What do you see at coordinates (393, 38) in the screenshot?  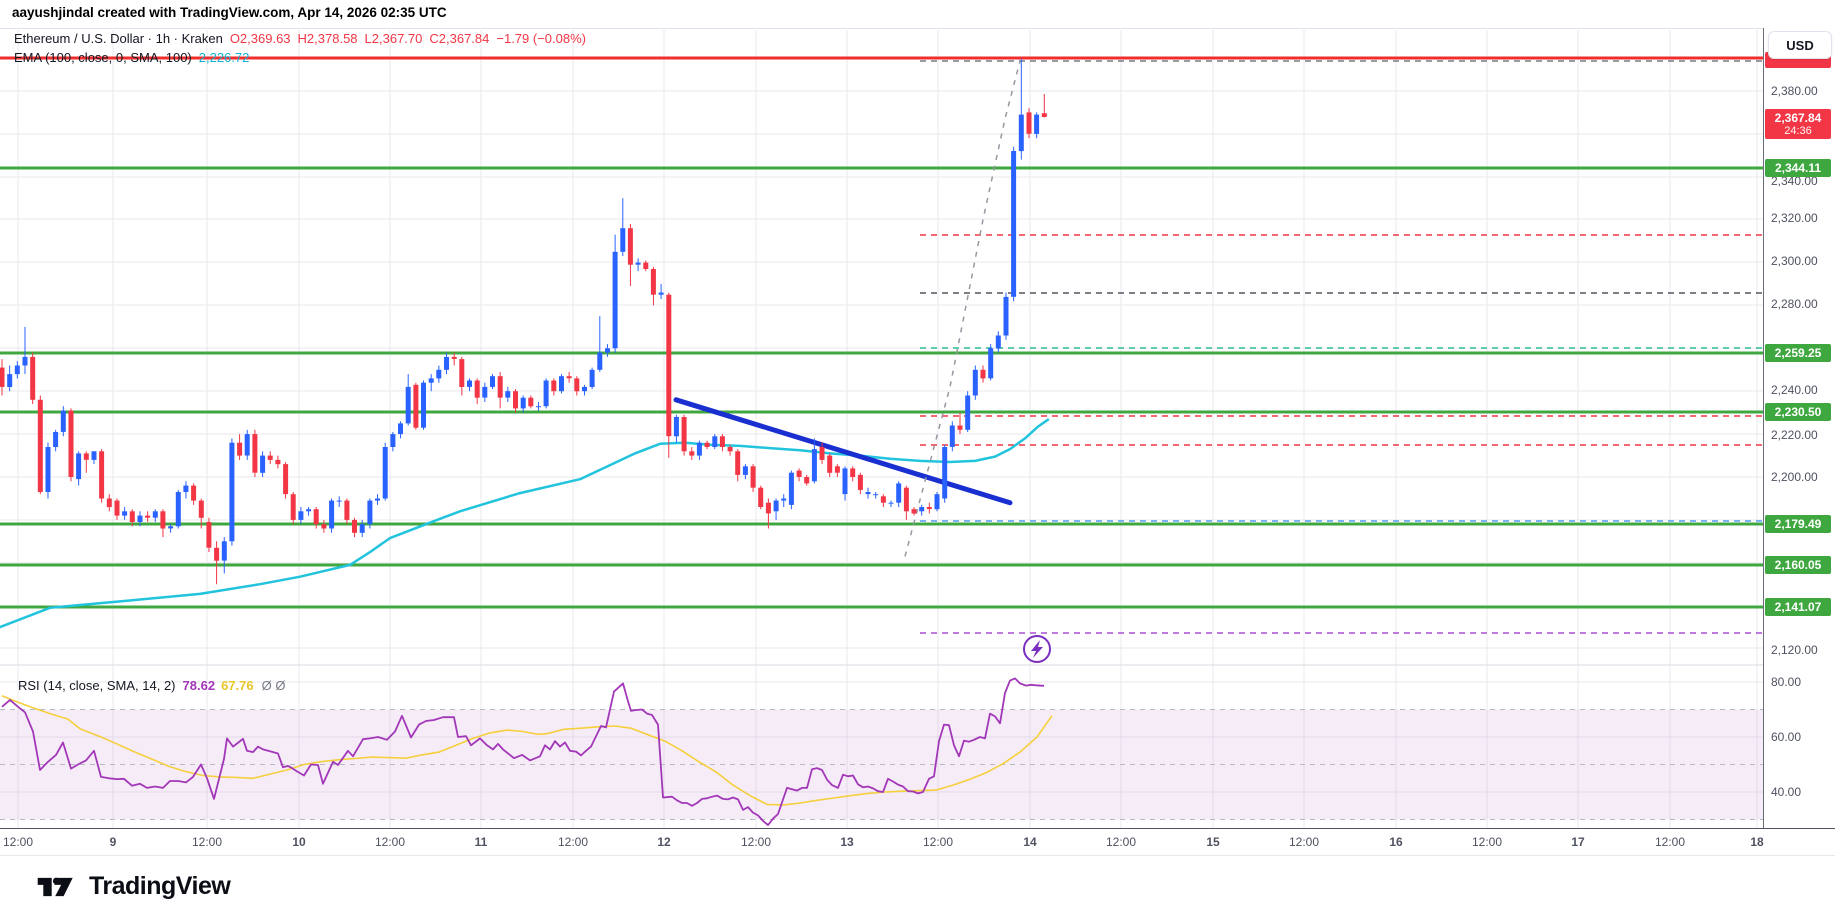 I see `ohlc-item: L2,367.70` at bounding box center [393, 38].